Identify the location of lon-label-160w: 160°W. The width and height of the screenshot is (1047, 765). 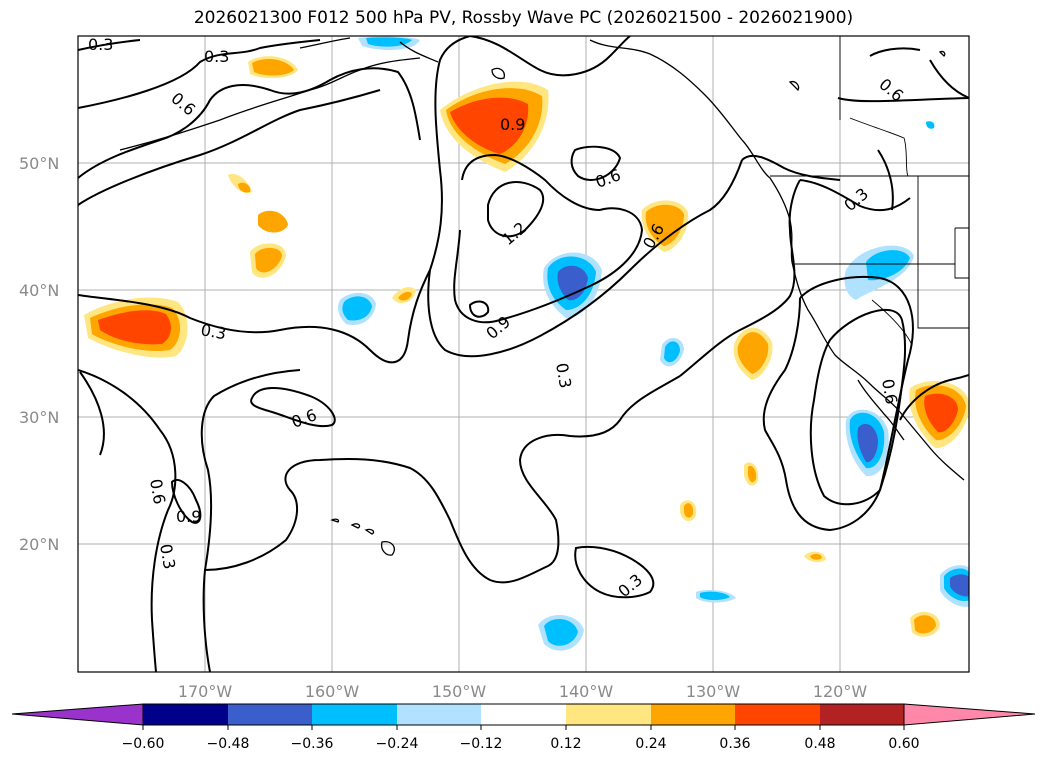
(332, 691).